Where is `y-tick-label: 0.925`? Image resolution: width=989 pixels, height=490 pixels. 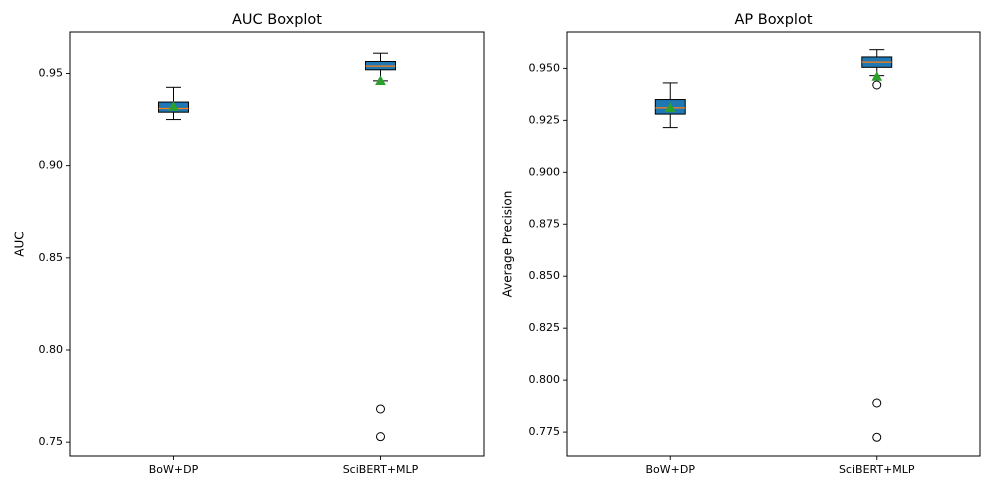
y-tick-label: 0.925 is located at coordinates (545, 119).